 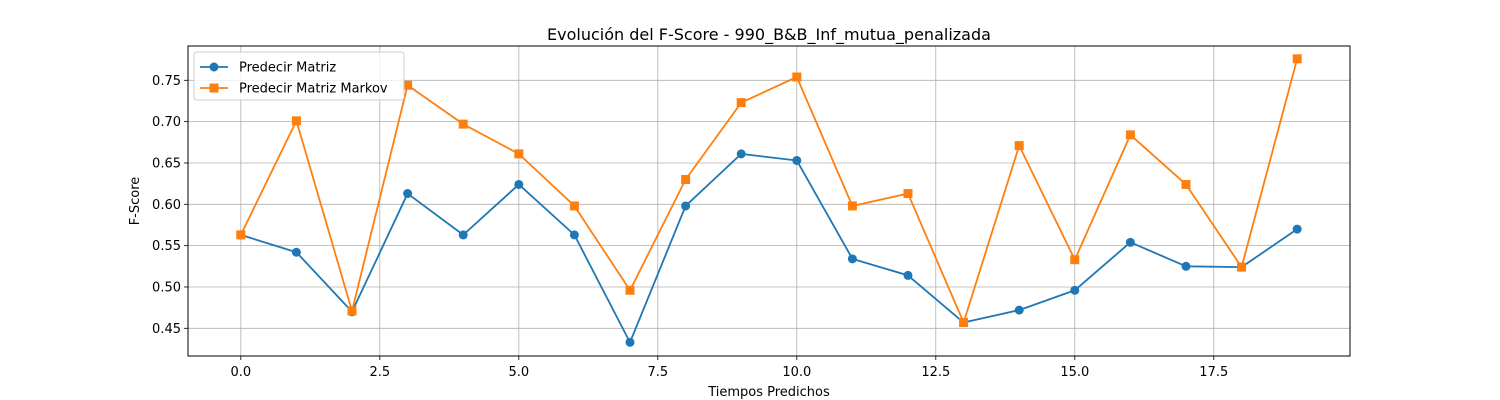 What do you see at coordinates (518, 372) in the screenshot?
I see `x-tick-label: 5.0` at bounding box center [518, 372].